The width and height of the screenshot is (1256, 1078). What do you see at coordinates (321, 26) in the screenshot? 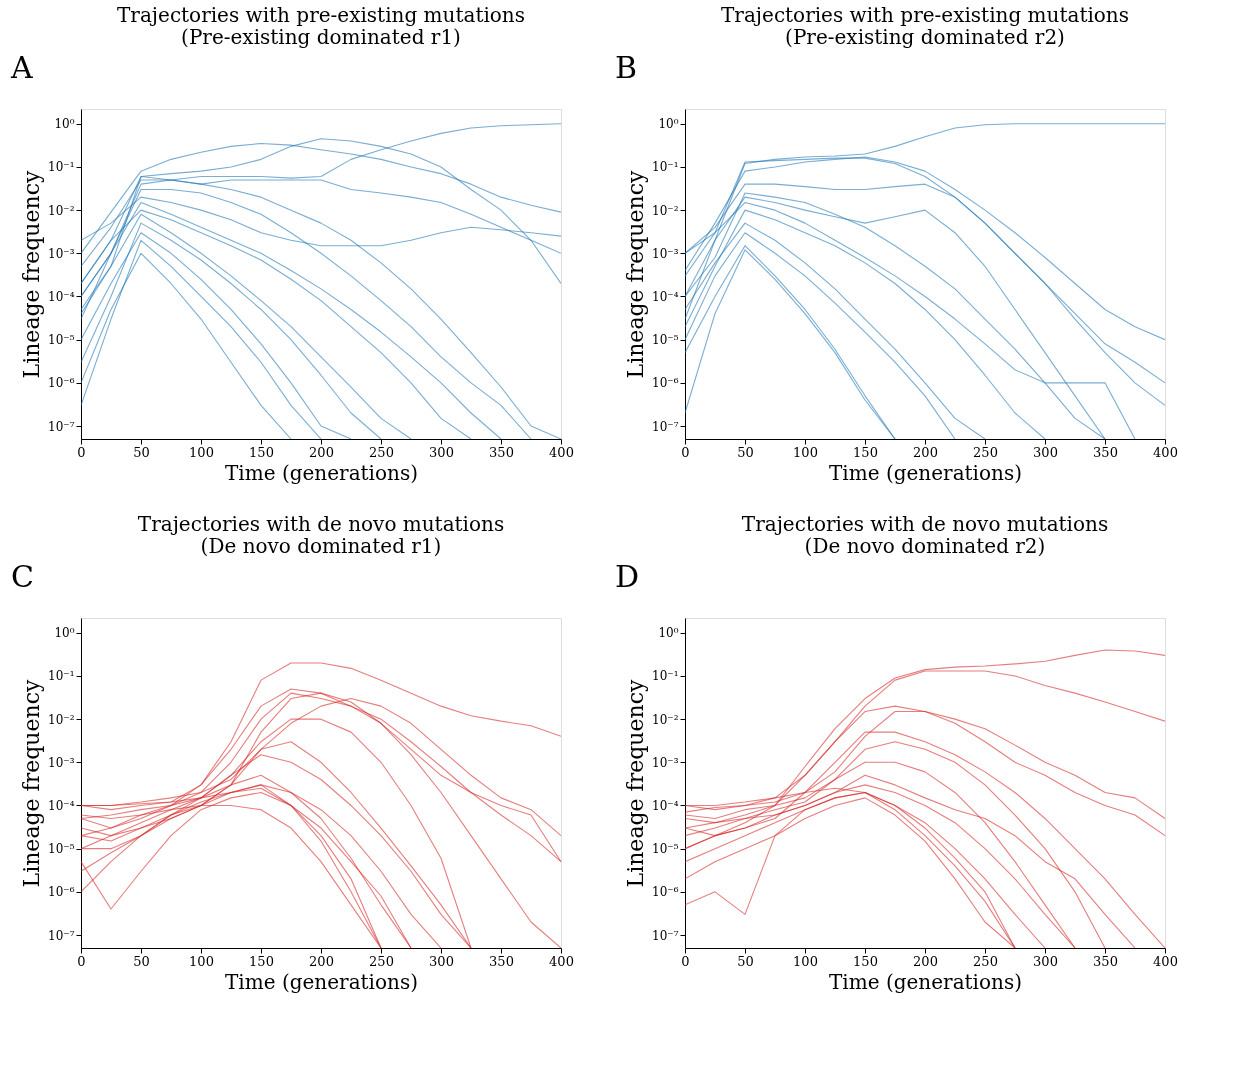
I see `chart-title: Trajectories with pre-existing mutations (Pre-existing dominated r1)` at bounding box center [321, 26].